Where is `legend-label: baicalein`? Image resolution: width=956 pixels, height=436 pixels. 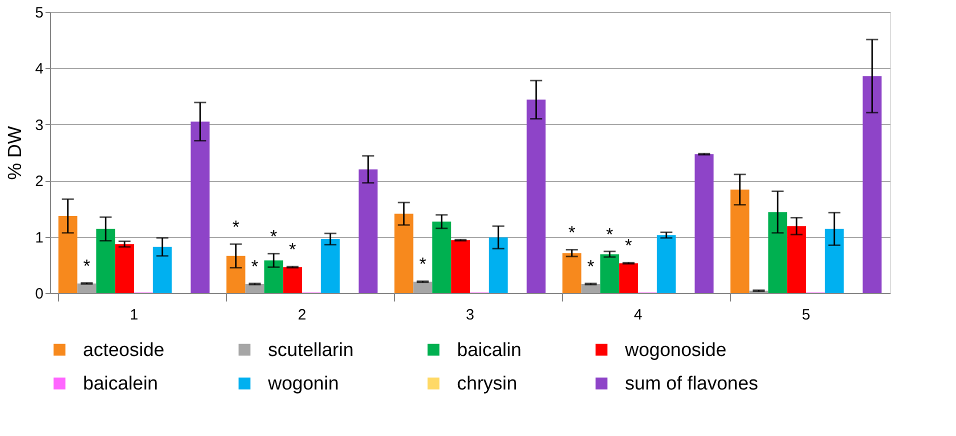 legend-label: baicalein is located at coordinates (120, 384).